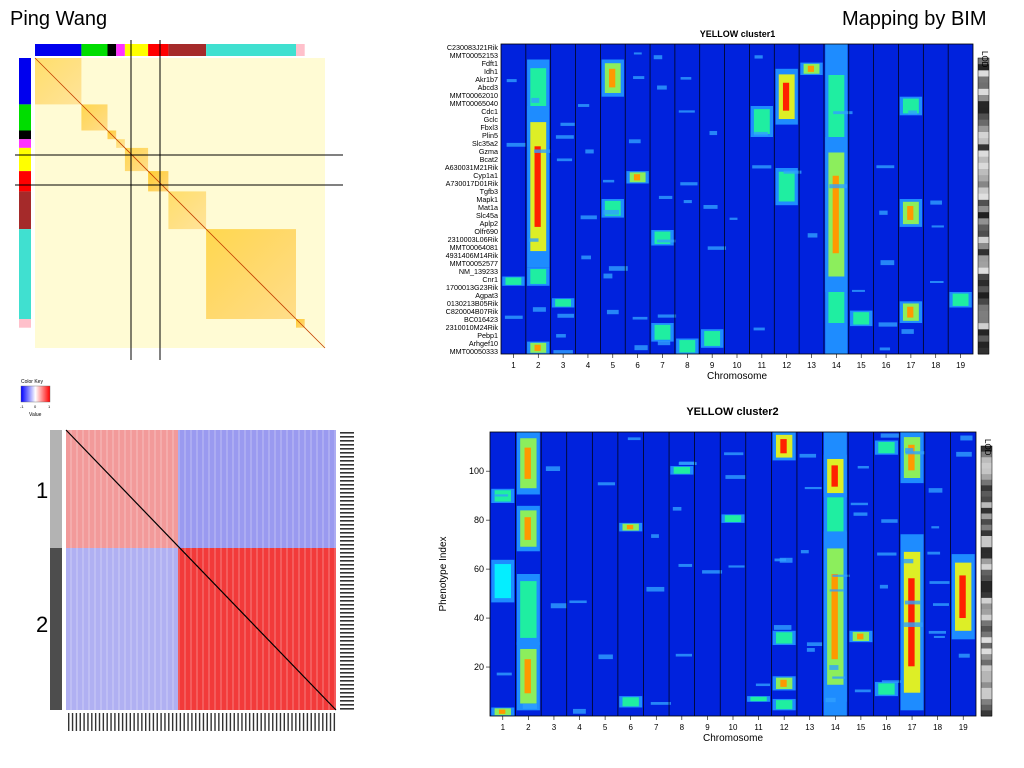 This screenshot has width=1024, height=768. I want to click on row-label: Idh1, so click(491, 71).